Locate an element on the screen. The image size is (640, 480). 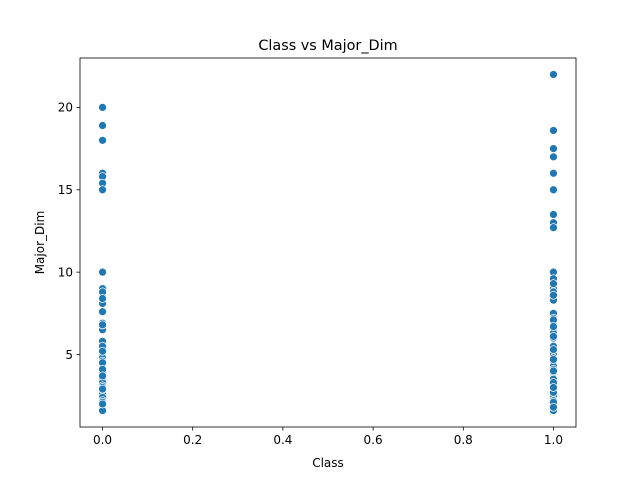
y-tick-label: 20 is located at coordinates (65, 108).